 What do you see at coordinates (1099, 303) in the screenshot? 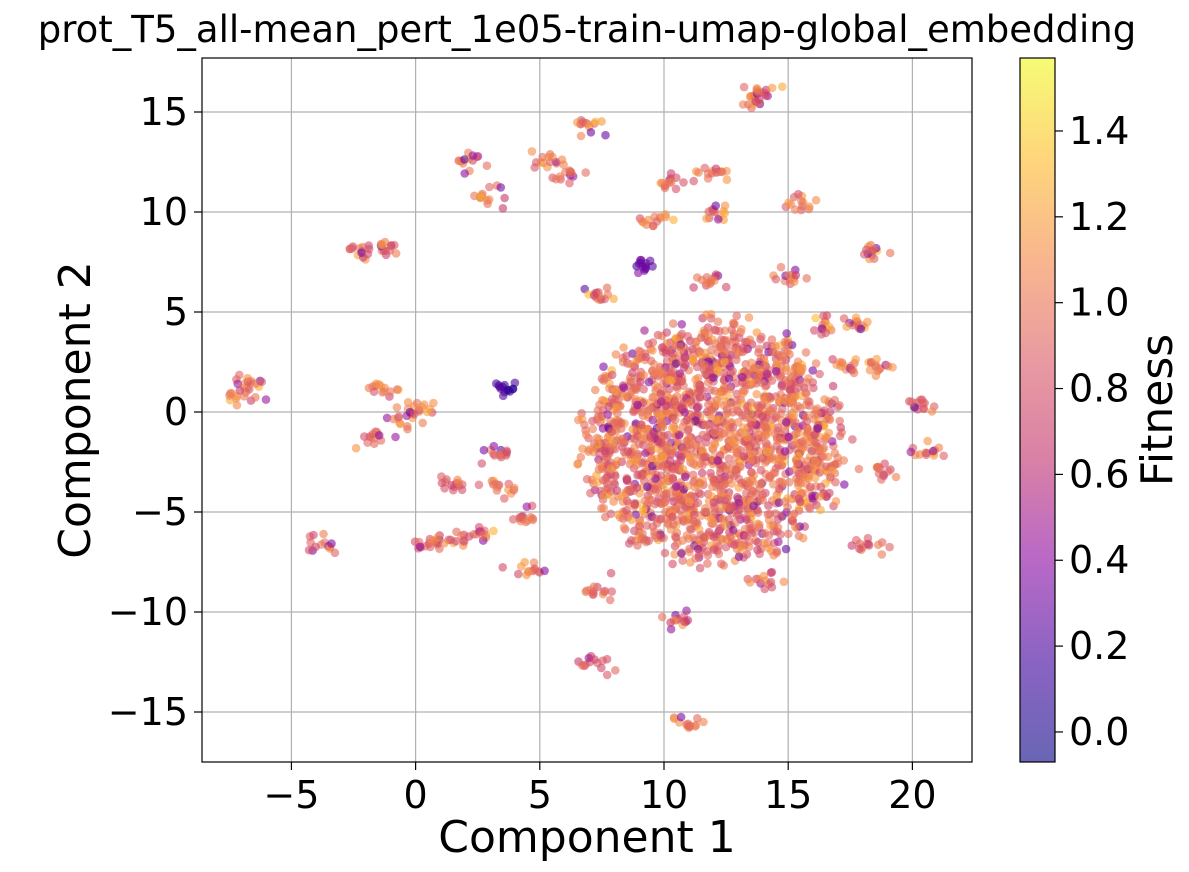
I see `colorbar-tick-label: 1.0` at bounding box center [1099, 303].